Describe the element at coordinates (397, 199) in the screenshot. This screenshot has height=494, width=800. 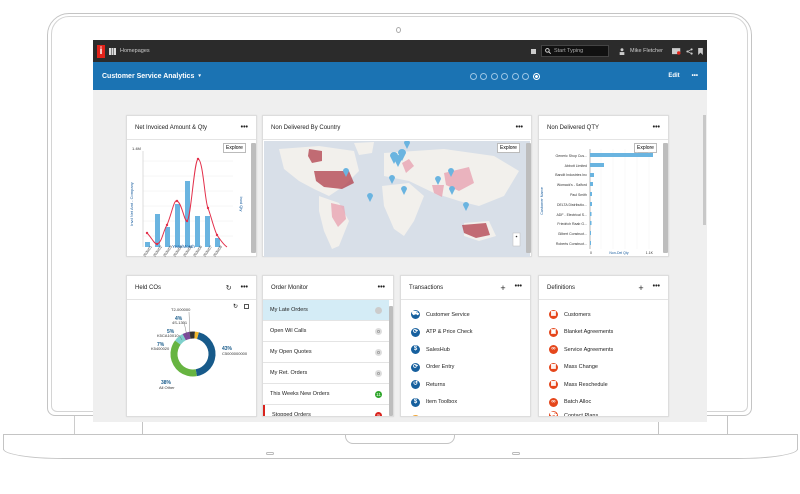
I see `world-map` at that location.